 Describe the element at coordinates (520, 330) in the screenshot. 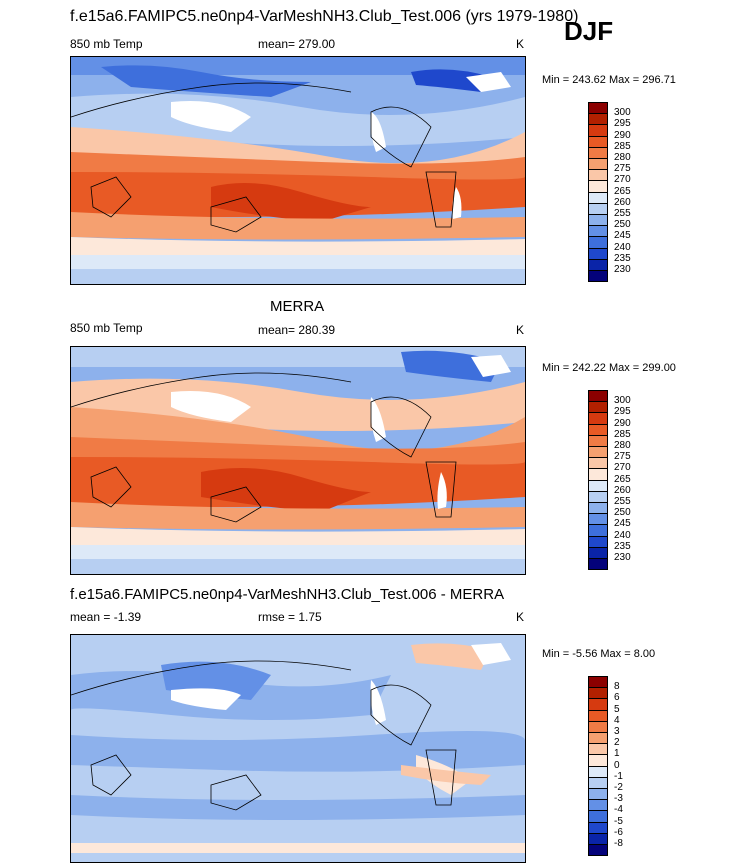

I see `panel2-units: K` at that location.